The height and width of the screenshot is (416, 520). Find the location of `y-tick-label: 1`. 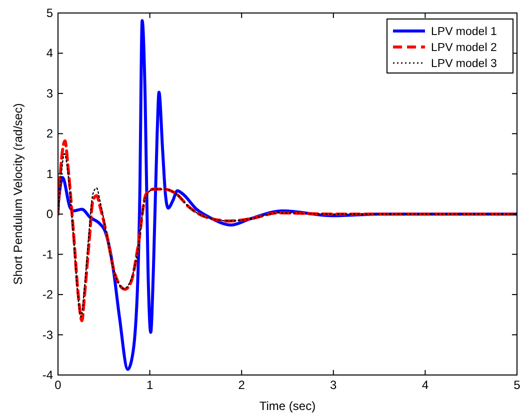

y-tick-label: 1 is located at coordinates (50, 173).